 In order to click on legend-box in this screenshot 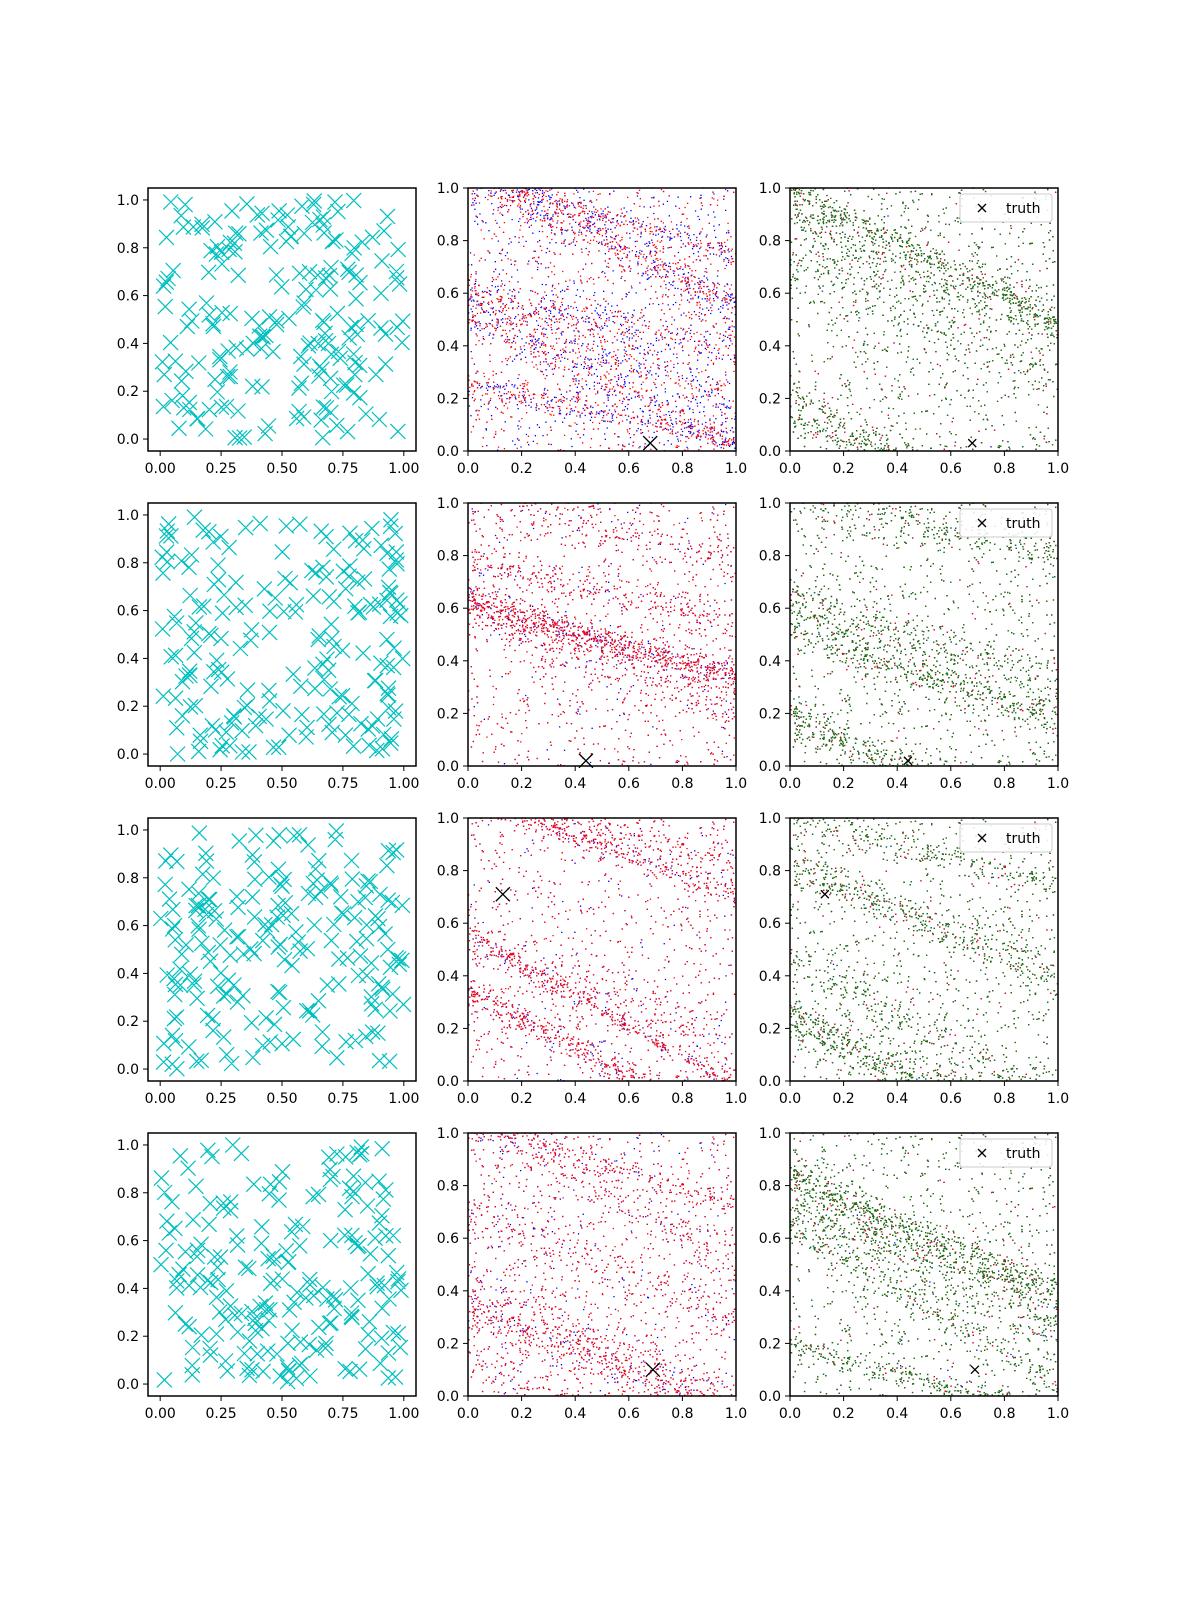, I will do `click(1006, 523)`.